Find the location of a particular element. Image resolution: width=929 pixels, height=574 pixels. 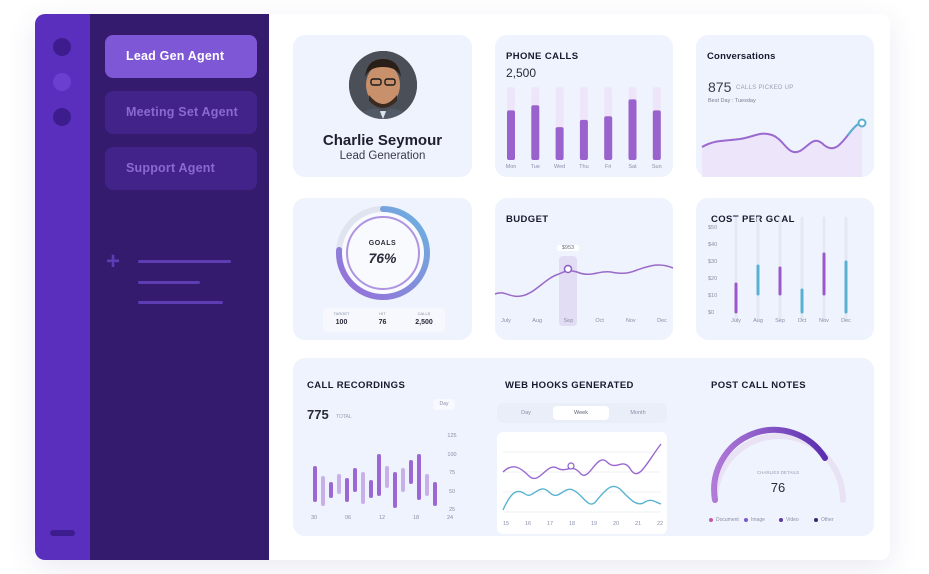

budget-line-chart is located at coordinates (584, 291).